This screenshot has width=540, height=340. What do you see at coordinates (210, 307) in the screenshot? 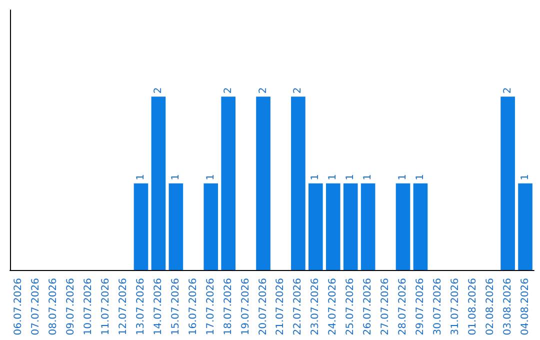
I see `x-tick-label: 17.07.2026` at bounding box center [210, 307].